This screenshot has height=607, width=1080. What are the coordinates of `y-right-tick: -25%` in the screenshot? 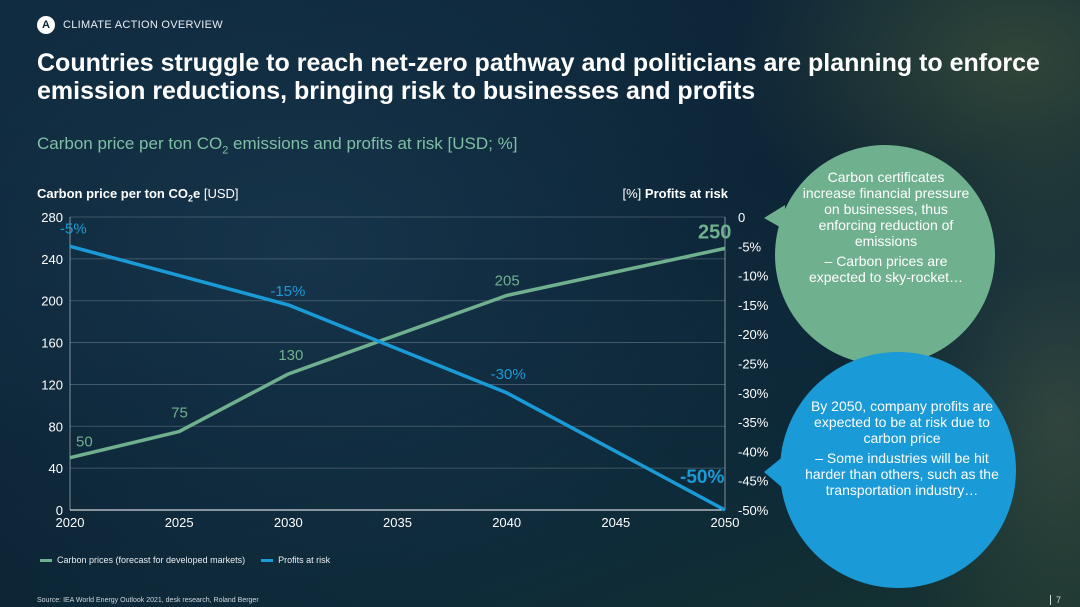 It's located at (753, 364).